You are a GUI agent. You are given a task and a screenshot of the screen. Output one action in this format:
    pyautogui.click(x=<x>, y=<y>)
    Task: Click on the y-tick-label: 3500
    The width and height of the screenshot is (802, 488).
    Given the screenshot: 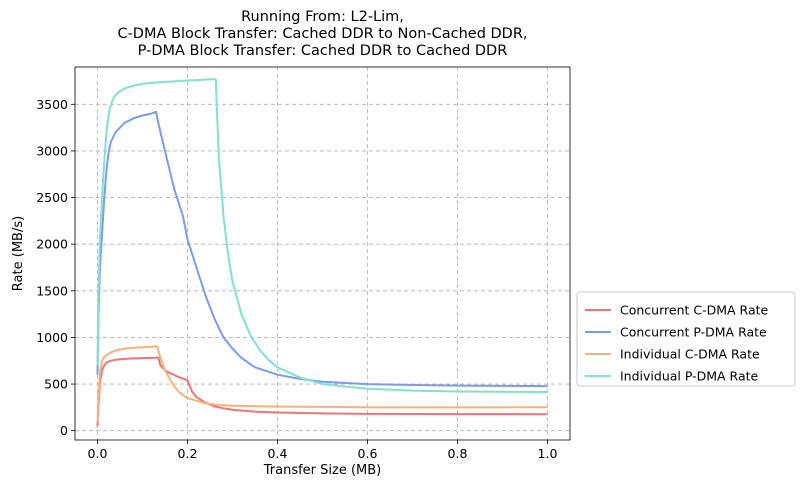 What is the action you would take?
    pyautogui.click(x=52, y=104)
    